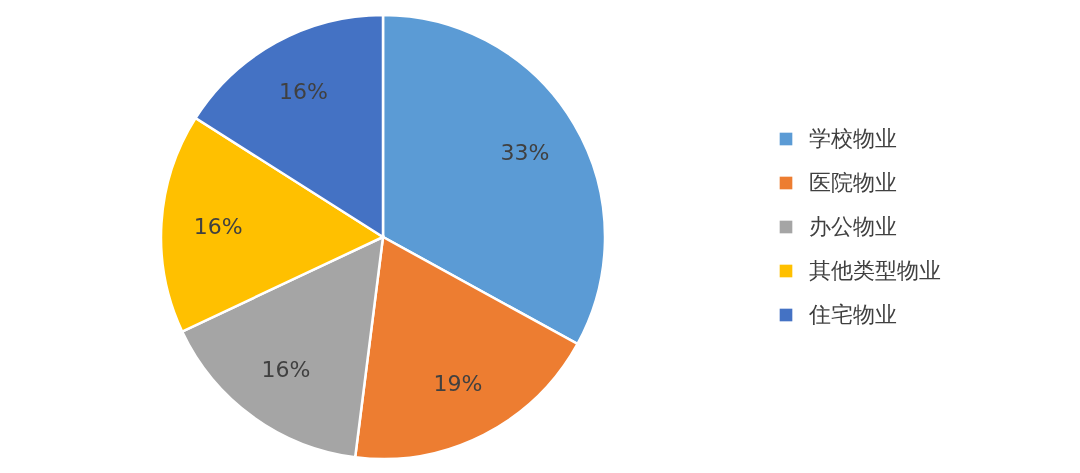  I want to click on legend-label: 学校物业, so click(853, 138).